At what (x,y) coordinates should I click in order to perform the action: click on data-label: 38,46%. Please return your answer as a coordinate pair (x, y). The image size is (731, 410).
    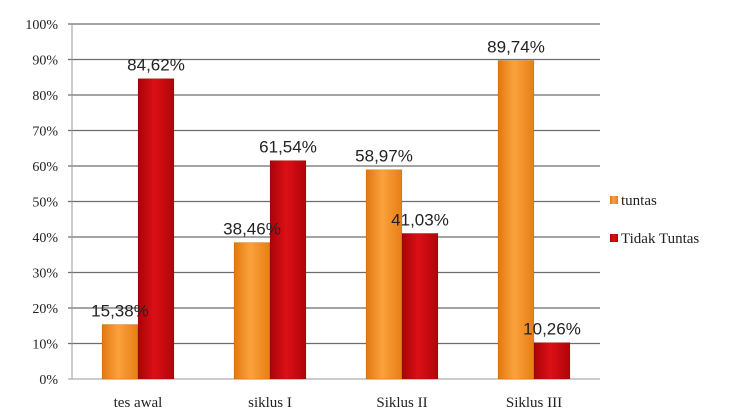
    Looking at the image, I should click on (252, 228).